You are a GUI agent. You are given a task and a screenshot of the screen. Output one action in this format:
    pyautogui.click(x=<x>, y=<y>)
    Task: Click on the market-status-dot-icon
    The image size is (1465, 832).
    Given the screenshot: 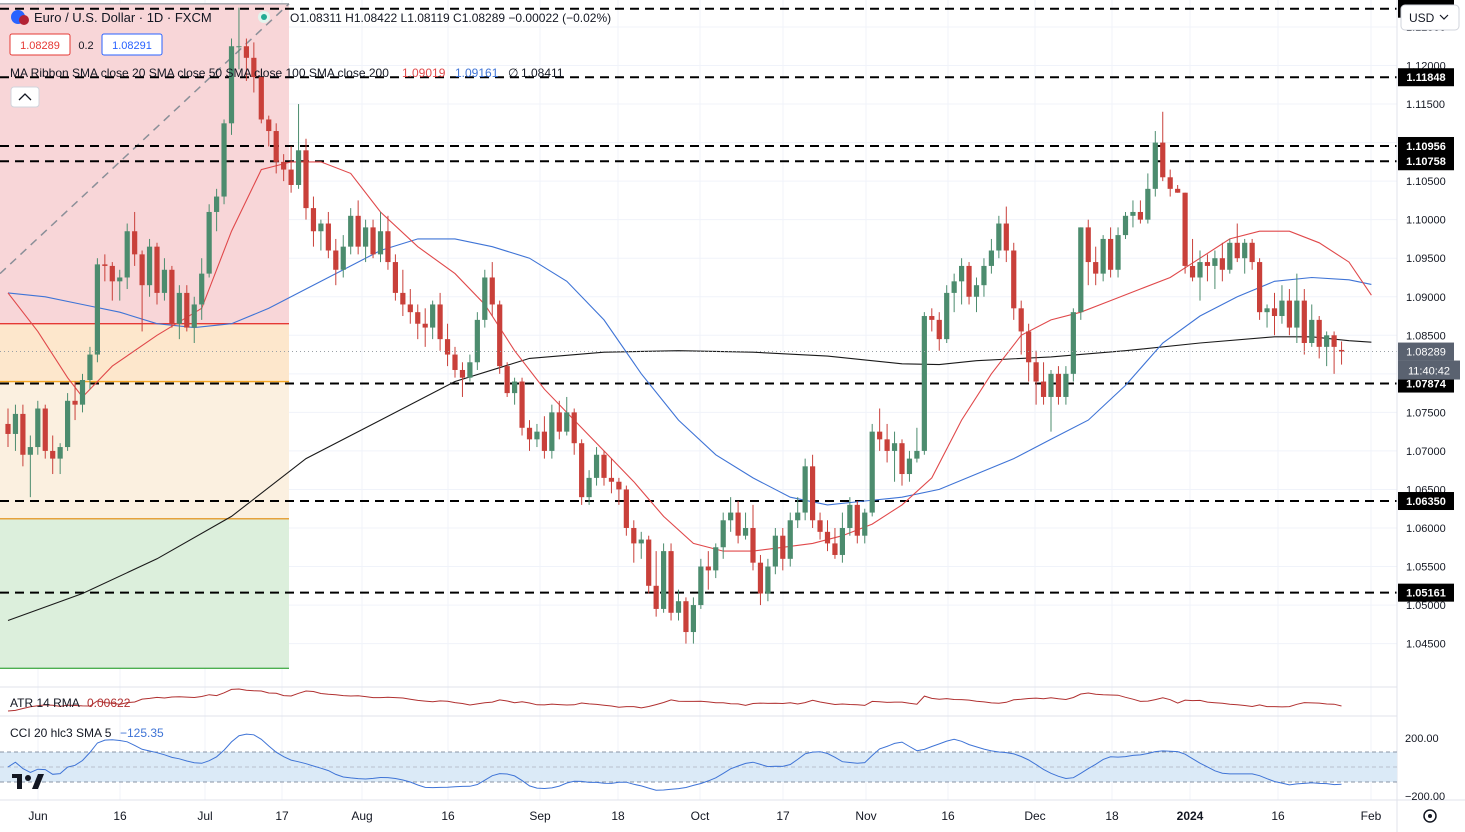 What is the action you would take?
    pyautogui.click(x=264, y=17)
    